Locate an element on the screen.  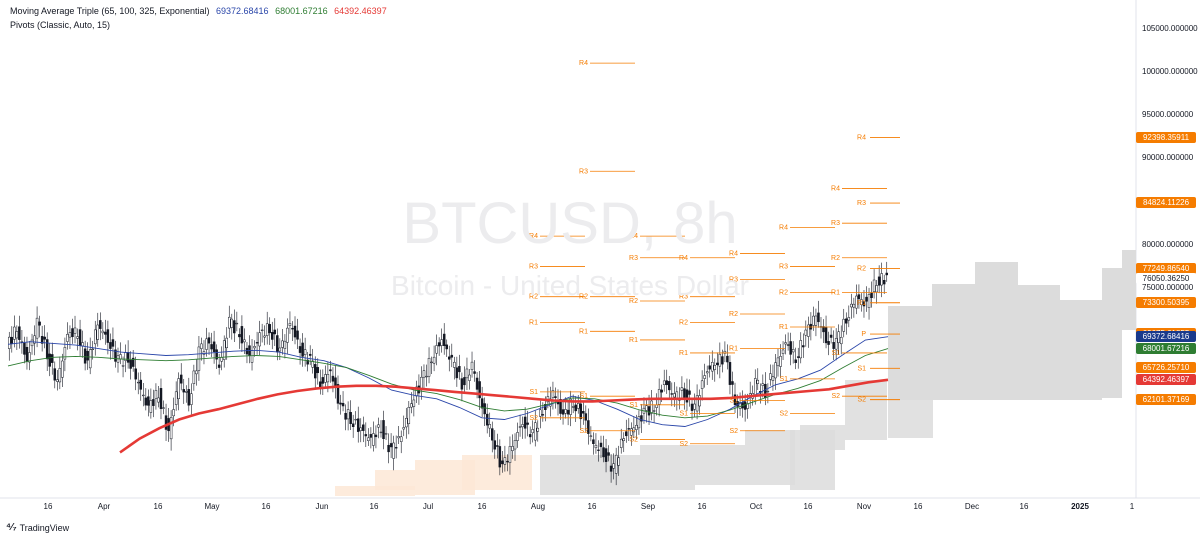
legend-value-ema325: 64392.46397 is located at coordinates (360, 11).